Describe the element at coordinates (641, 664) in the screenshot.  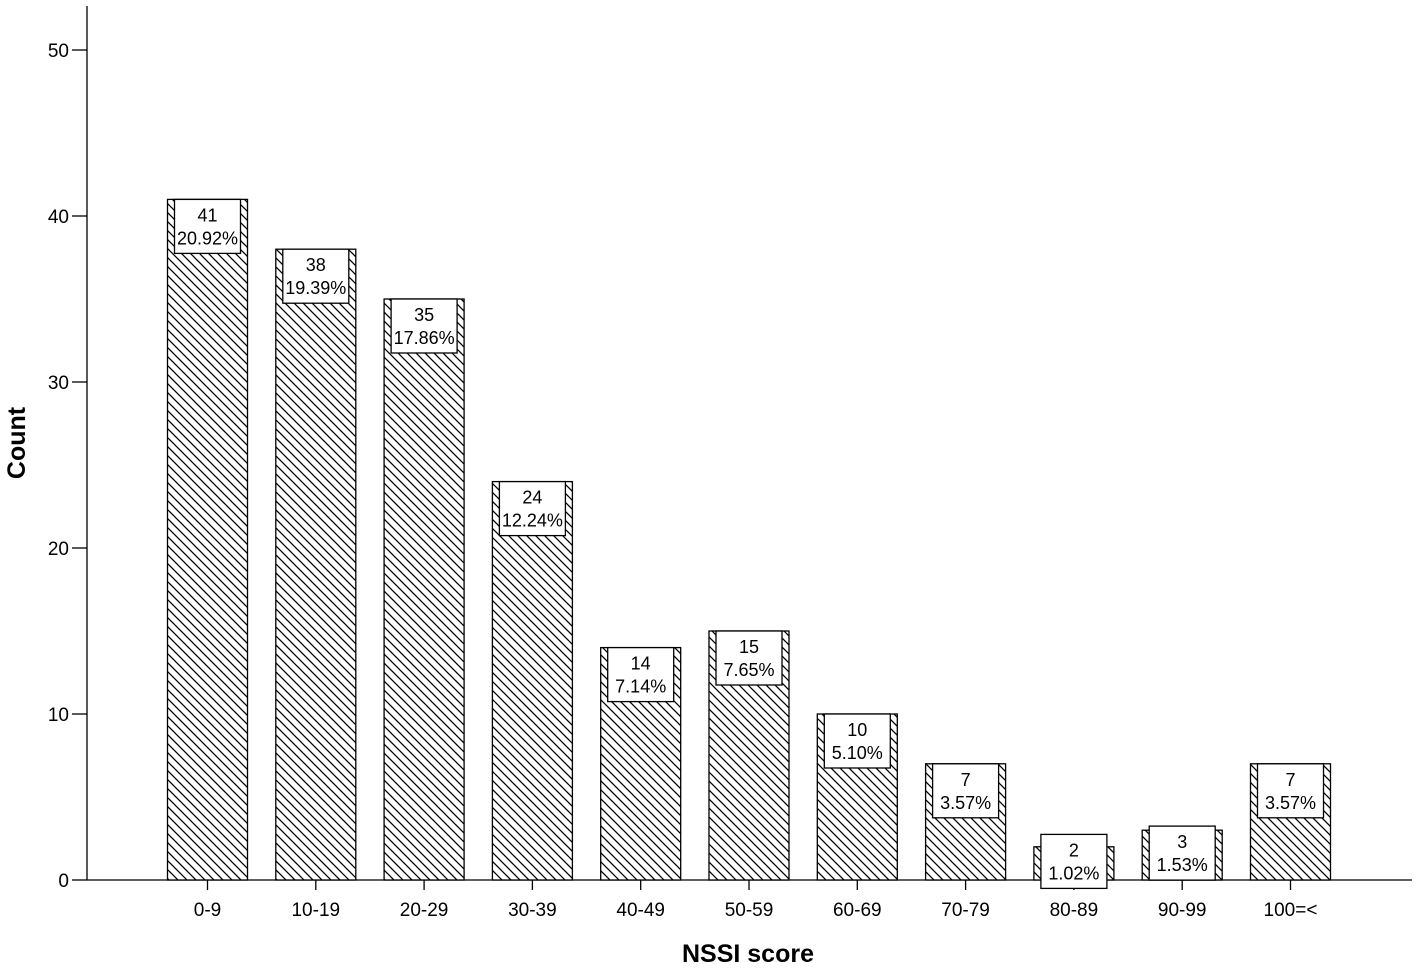
I see `count-label: 14` at that location.